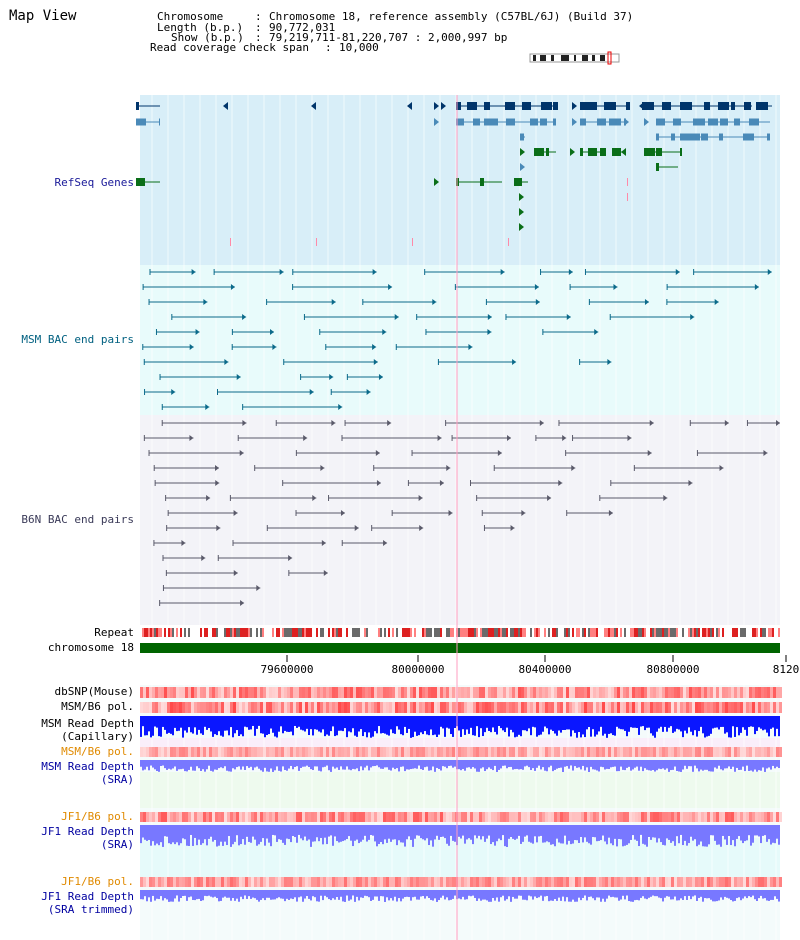 The width and height of the screenshot is (800, 940). I want to click on track-label-msm-bac: MSM BAC end pairs, so click(77, 339).